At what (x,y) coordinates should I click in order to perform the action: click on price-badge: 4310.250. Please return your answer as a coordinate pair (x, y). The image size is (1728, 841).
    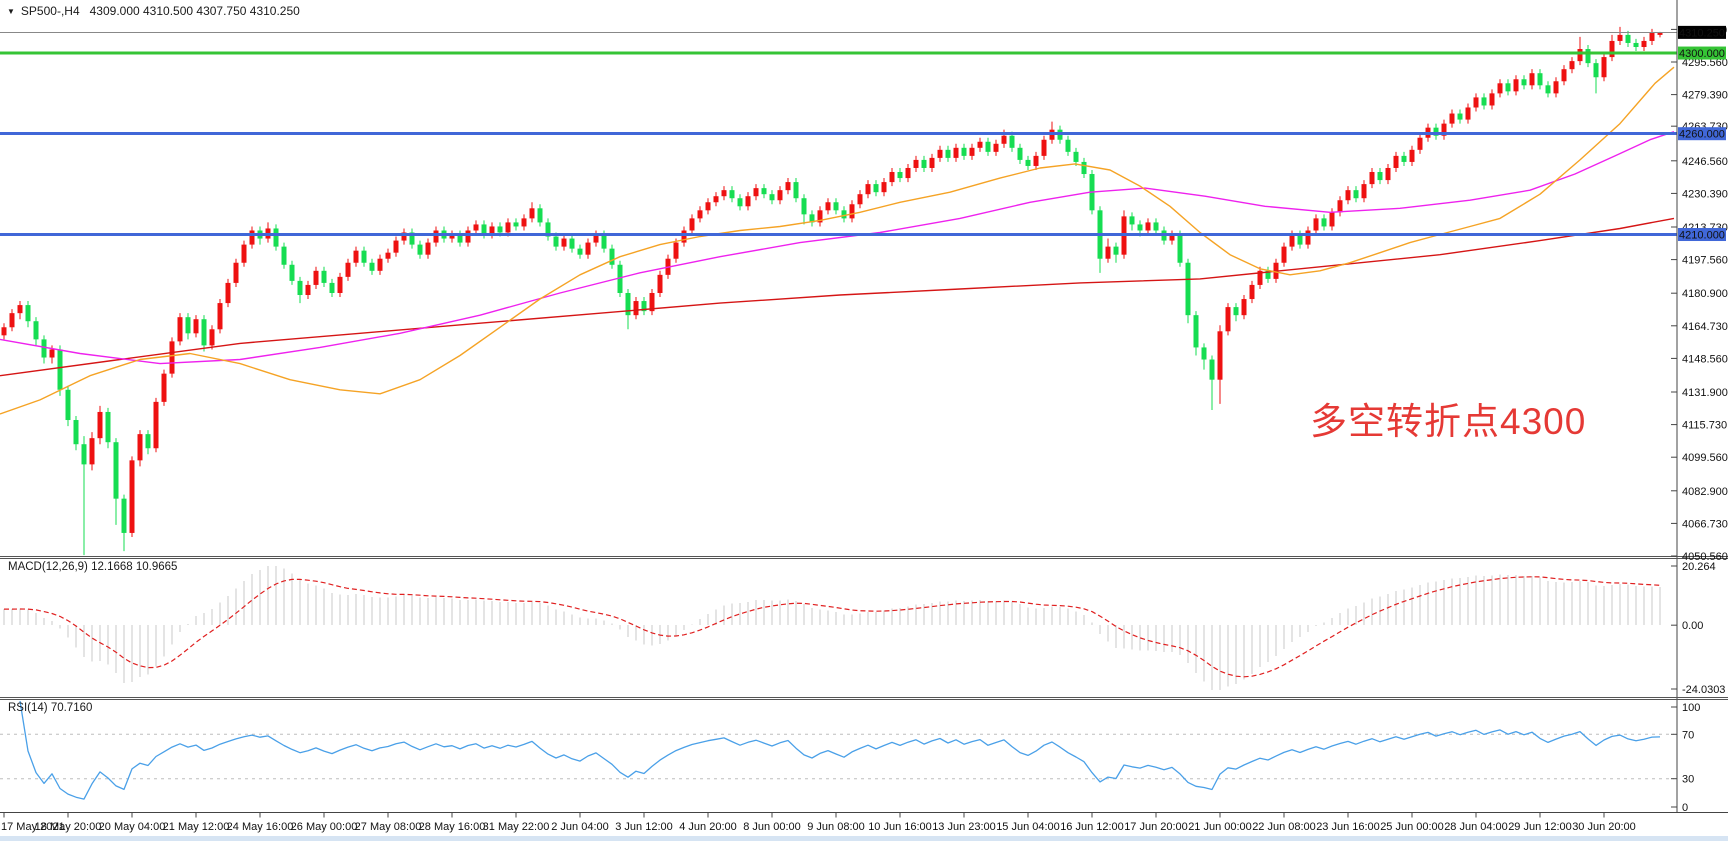
    Looking at the image, I should click on (1702, 32).